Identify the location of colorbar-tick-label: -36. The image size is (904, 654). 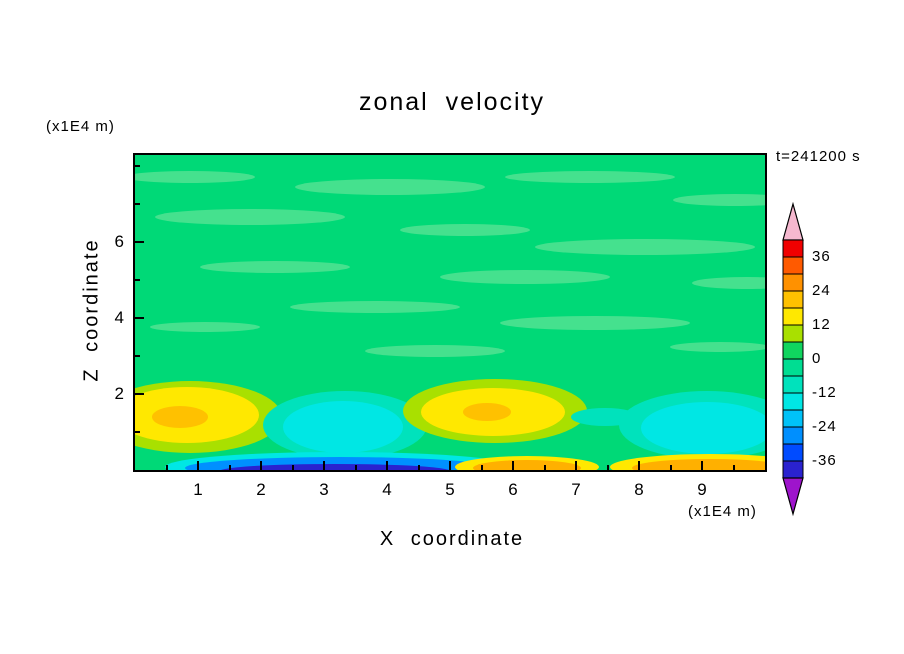
(824, 460).